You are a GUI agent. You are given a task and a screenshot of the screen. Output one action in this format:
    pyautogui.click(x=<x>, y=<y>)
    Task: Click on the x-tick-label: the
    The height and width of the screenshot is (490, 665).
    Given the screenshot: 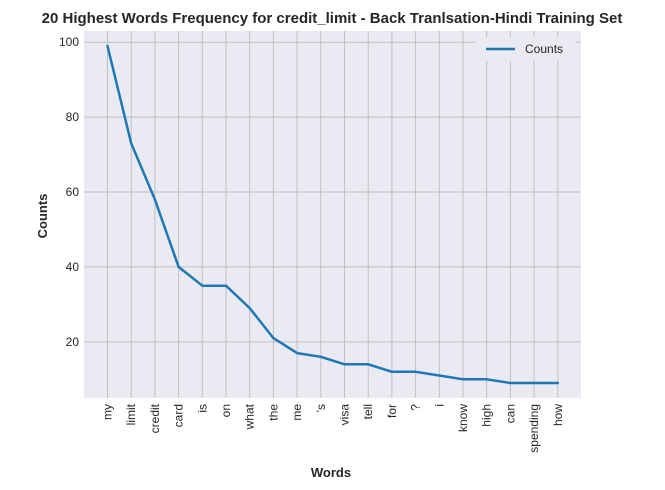 What is the action you would take?
    pyautogui.click(x=273, y=412)
    